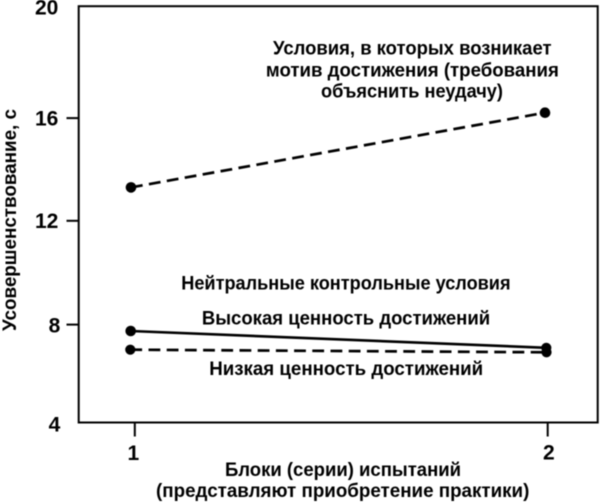  What do you see at coordinates (342, 491) in the screenshot?
I see `svg-text:(представляют приобретение пра: (представляют приобретение практики)` at bounding box center [342, 491].